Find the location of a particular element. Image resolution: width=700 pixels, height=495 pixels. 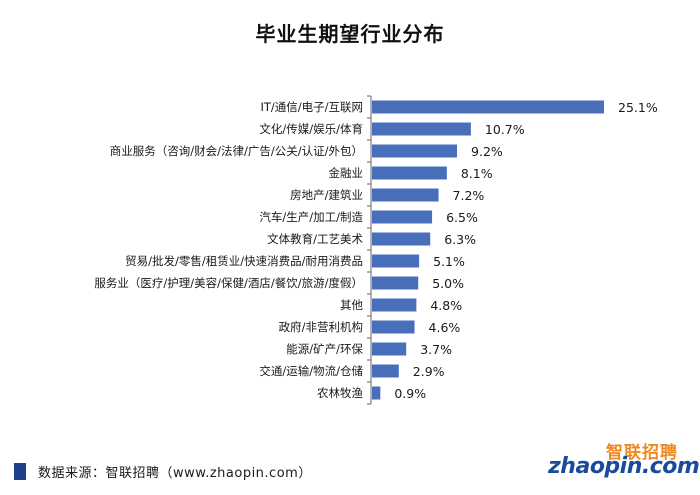

value-label: 10.7% is located at coordinates (505, 129).